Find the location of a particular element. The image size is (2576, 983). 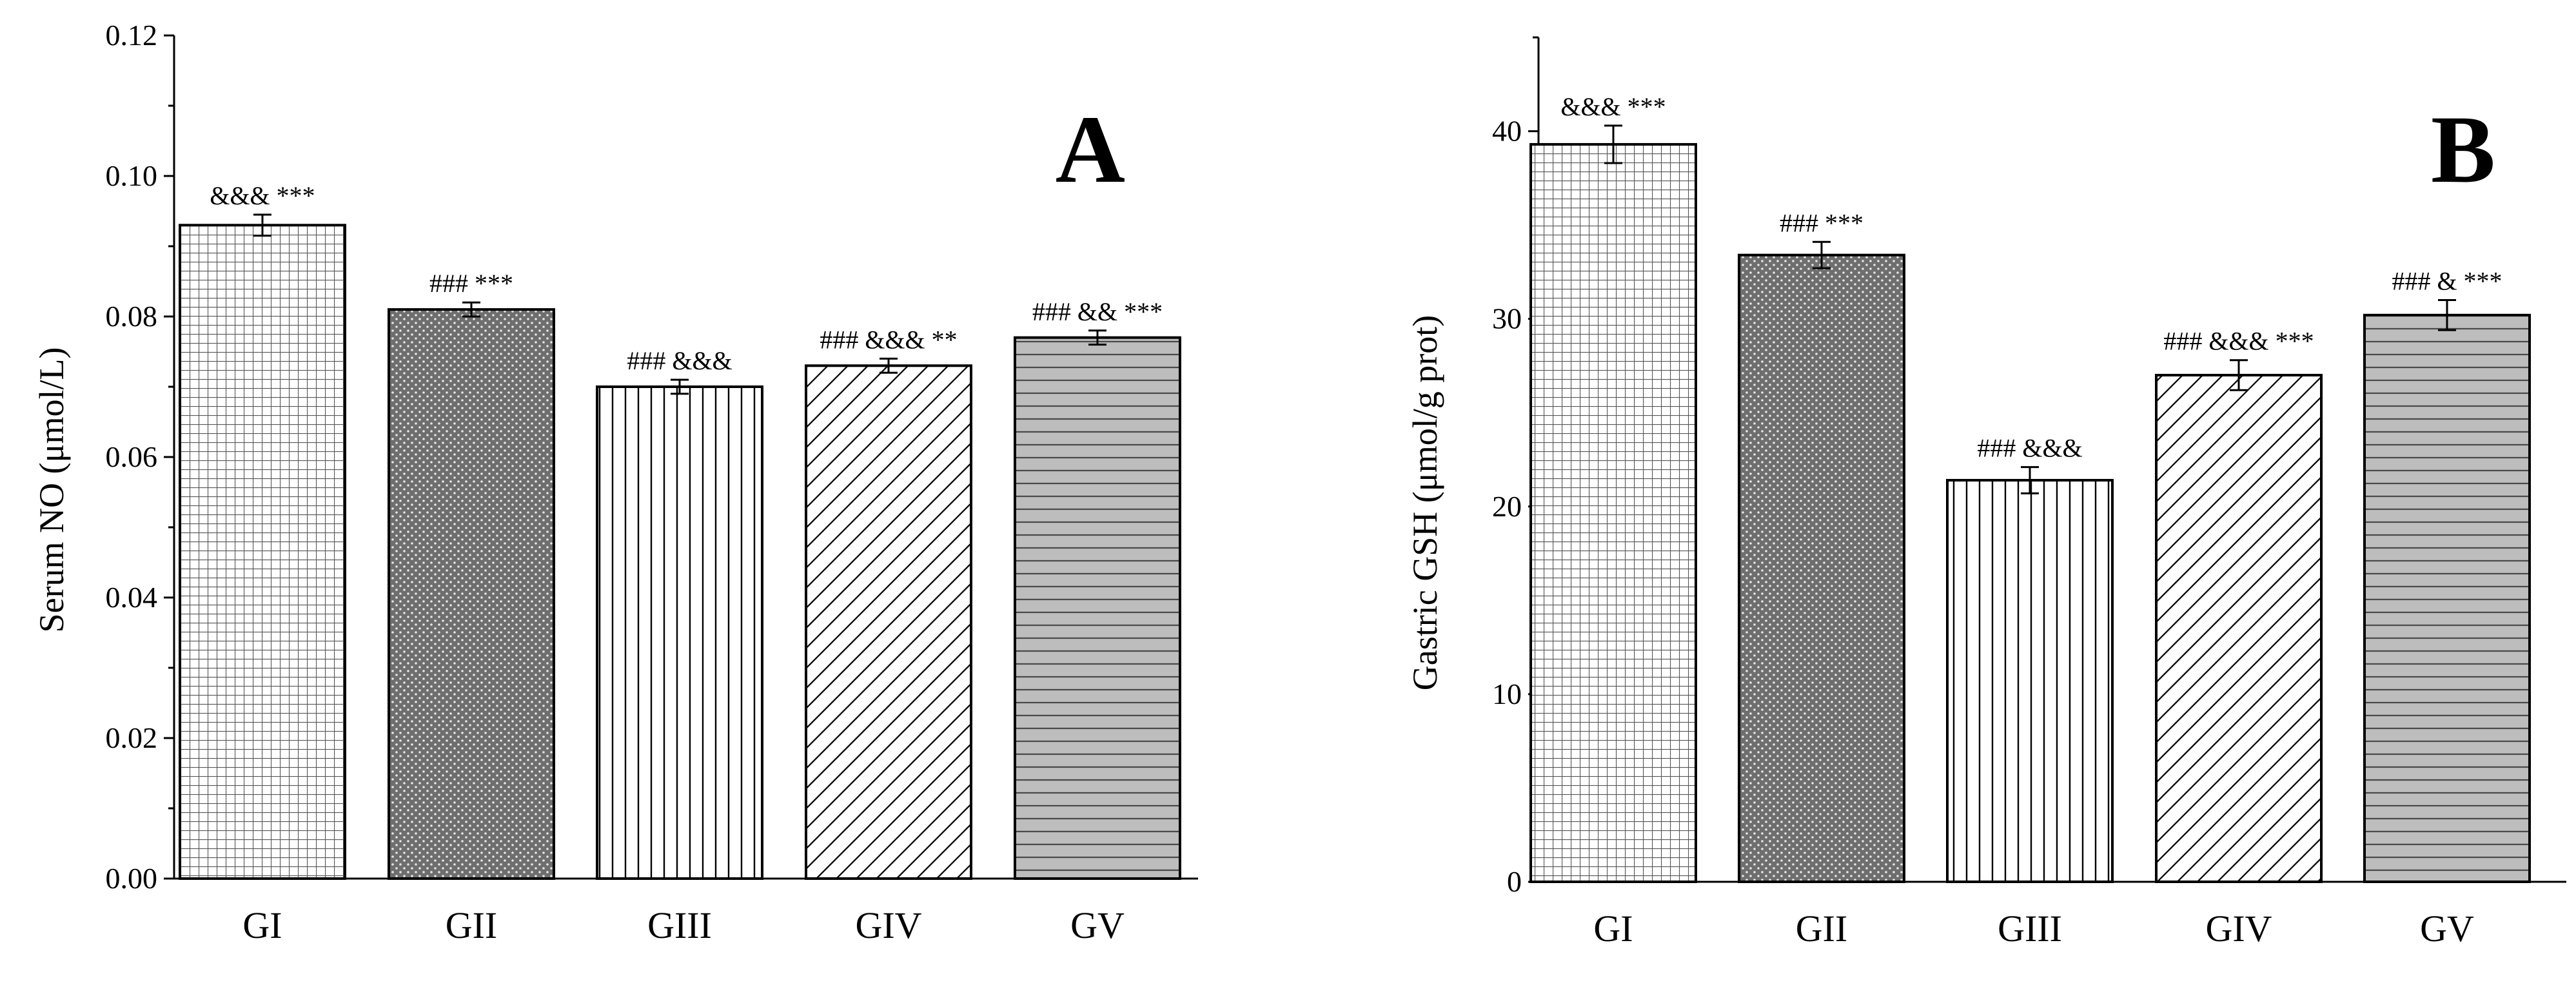

panel-b-letter: B is located at coordinates (2463, 149).